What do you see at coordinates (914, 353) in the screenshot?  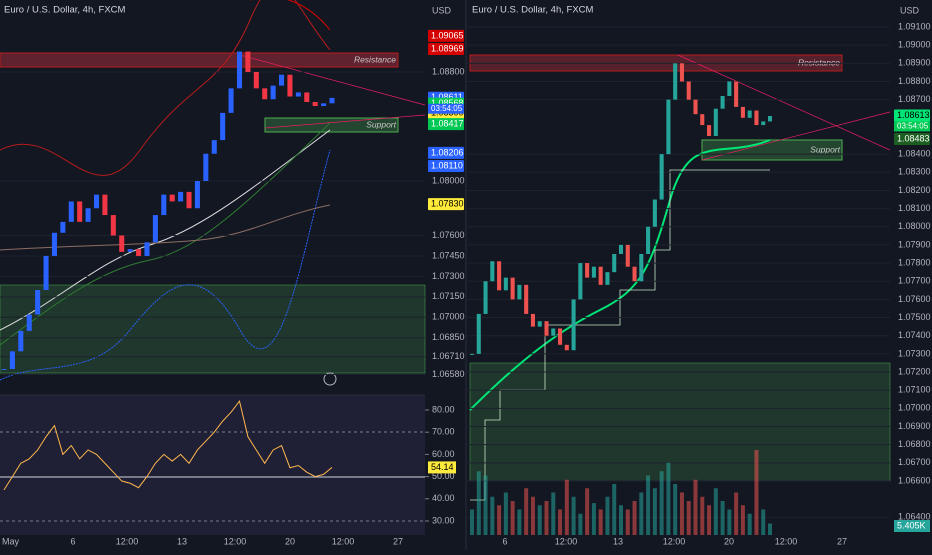 I see `price-tick-label: 1.07300` at bounding box center [914, 353].